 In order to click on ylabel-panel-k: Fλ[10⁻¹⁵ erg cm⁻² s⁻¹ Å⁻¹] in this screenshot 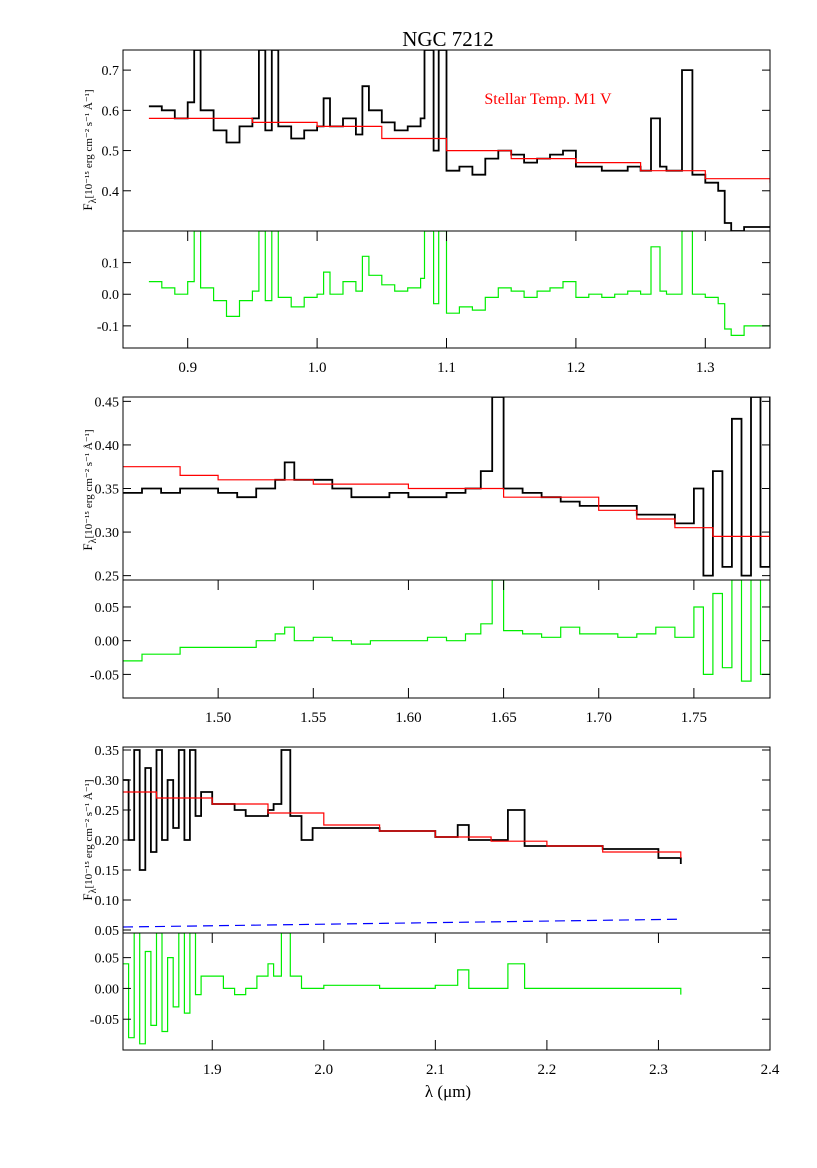, I will do `click(89, 839)`.